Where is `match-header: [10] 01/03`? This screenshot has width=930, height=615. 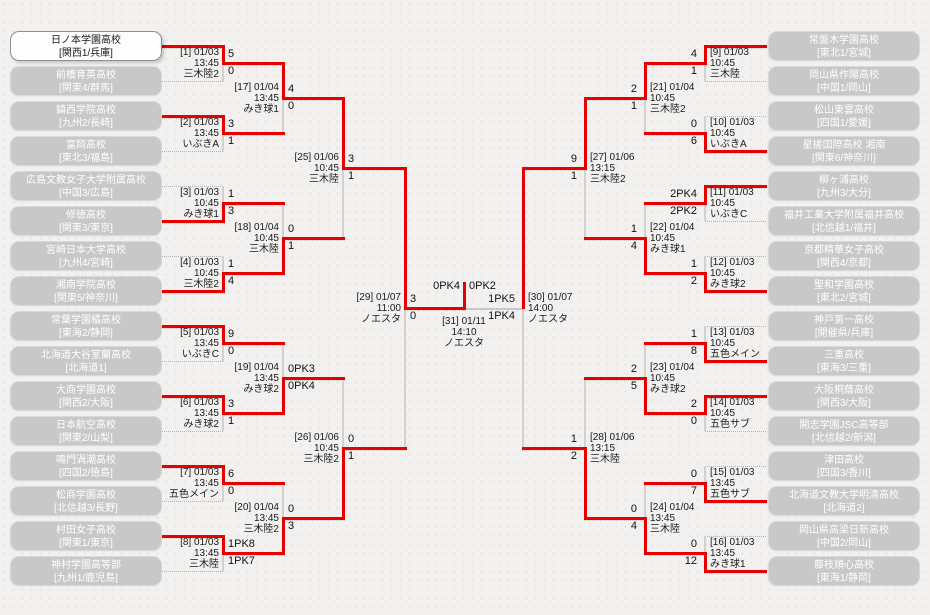
match-header: [10] 01/03 is located at coordinates (732, 122).